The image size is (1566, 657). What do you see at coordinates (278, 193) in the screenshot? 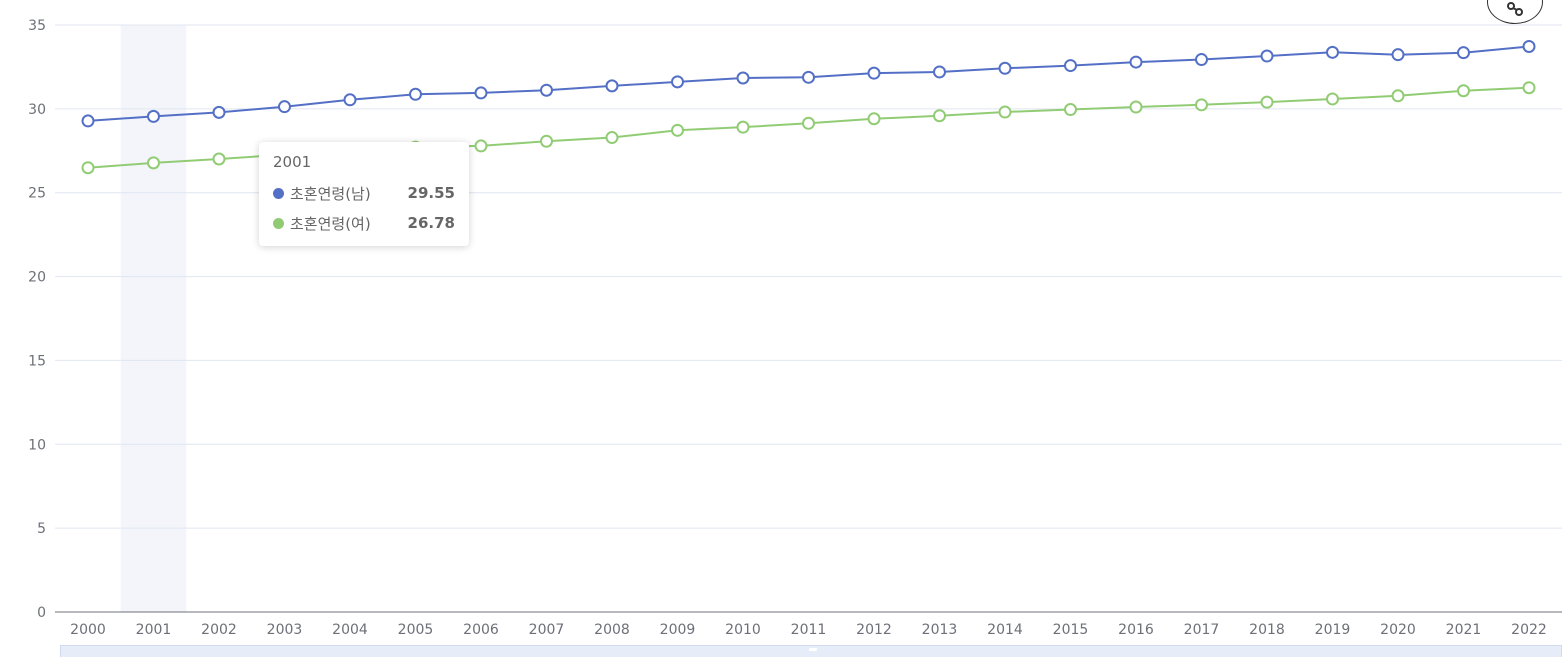
I see `legend-dot-male` at bounding box center [278, 193].